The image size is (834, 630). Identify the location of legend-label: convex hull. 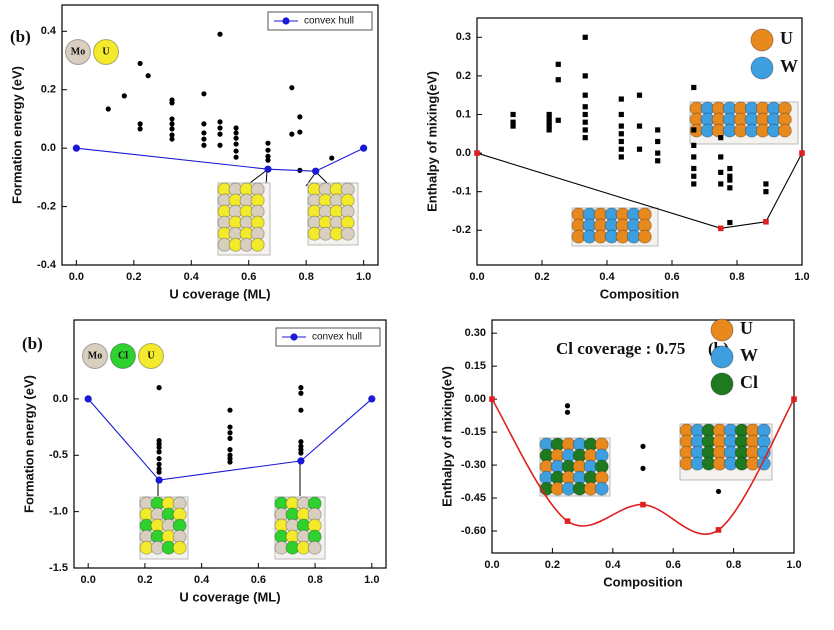
(337, 337).